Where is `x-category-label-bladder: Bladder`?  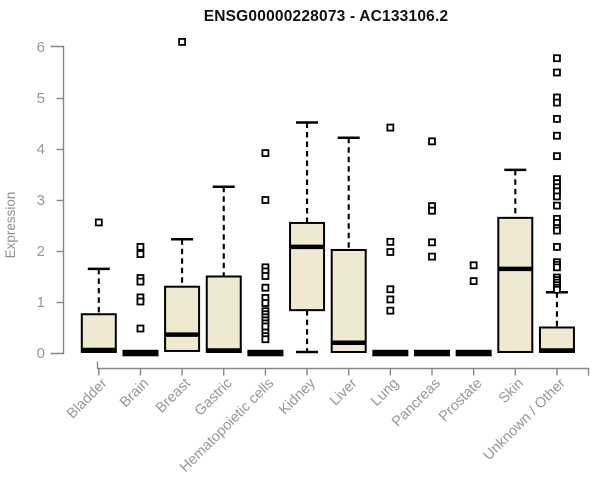
x-category-label-bladder: Bladder is located at coordinates (87, 398).